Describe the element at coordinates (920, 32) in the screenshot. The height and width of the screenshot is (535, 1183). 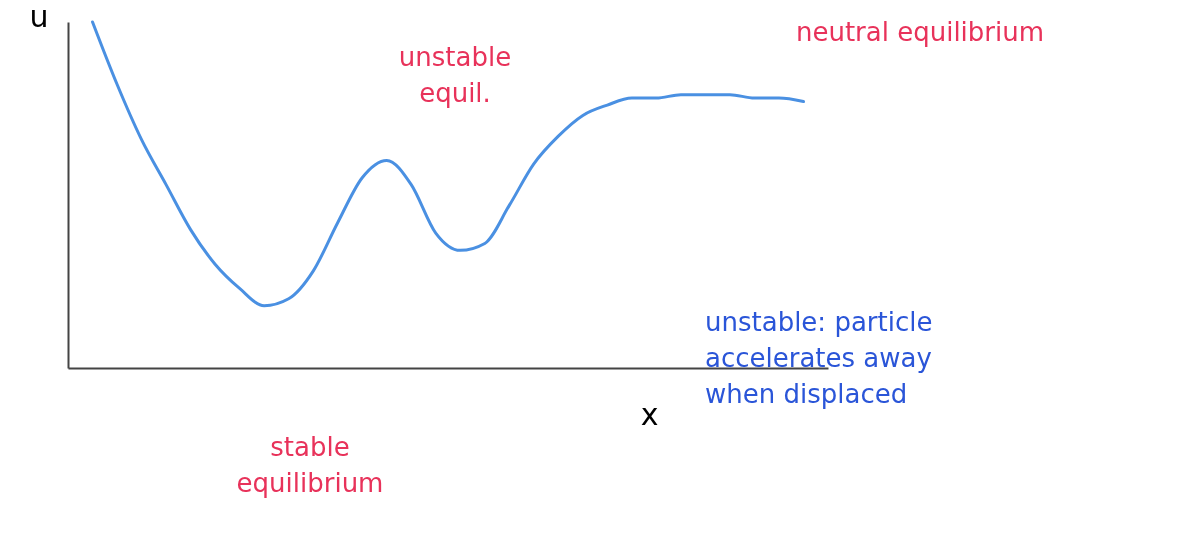
I see `annotation: neutral equilibrium` at that location.